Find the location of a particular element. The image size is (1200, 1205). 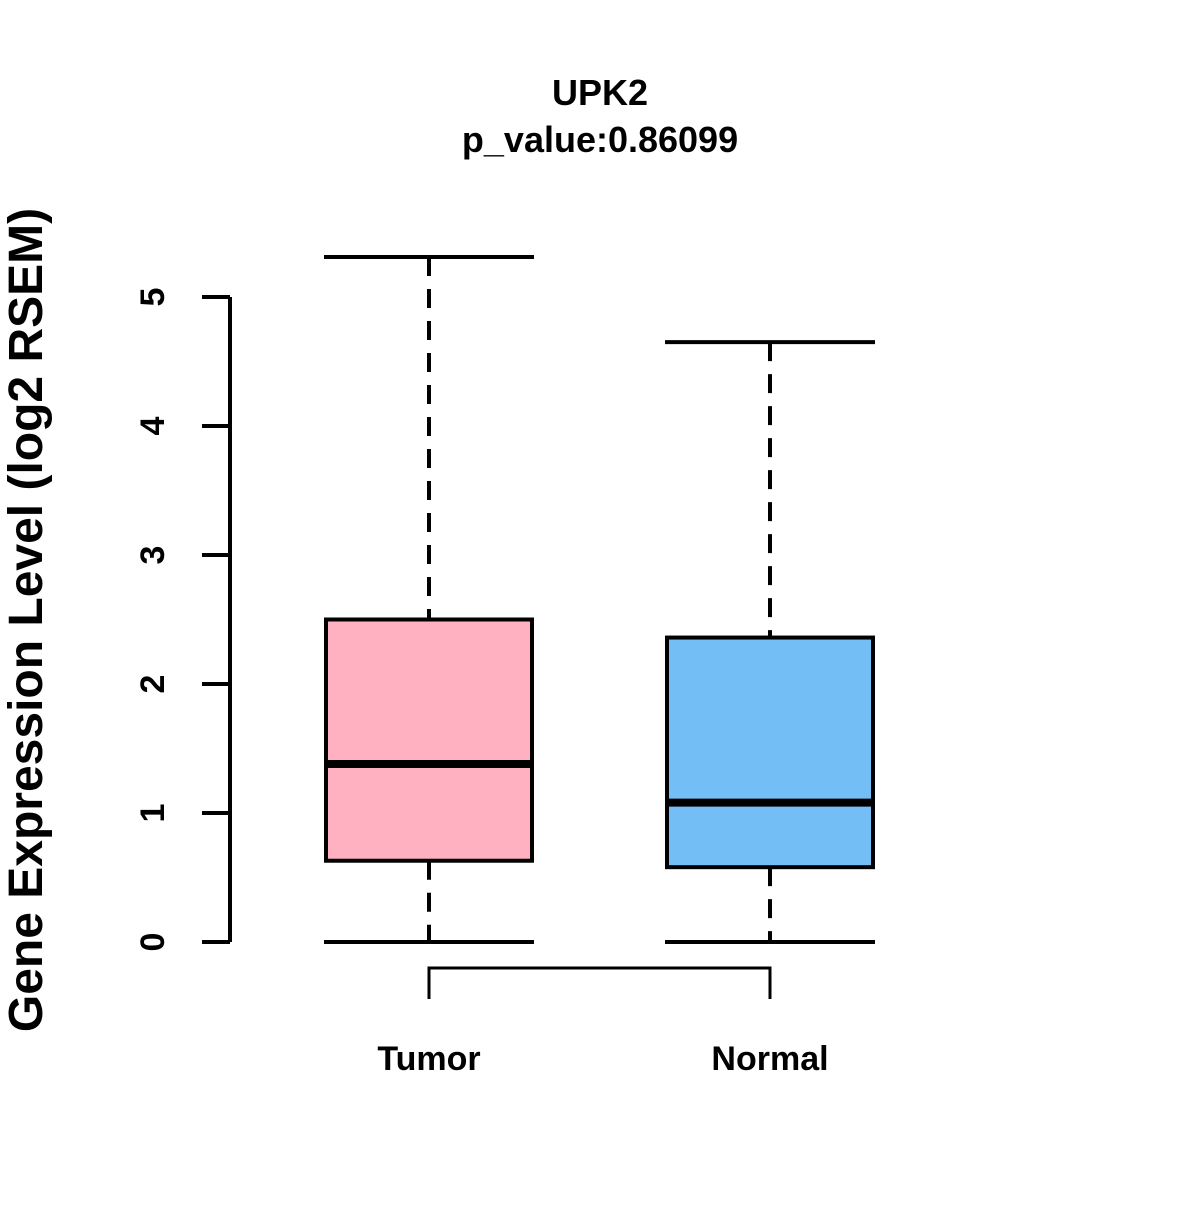

y-axis-tick-label: 5 is located at coordinates (153, 297).